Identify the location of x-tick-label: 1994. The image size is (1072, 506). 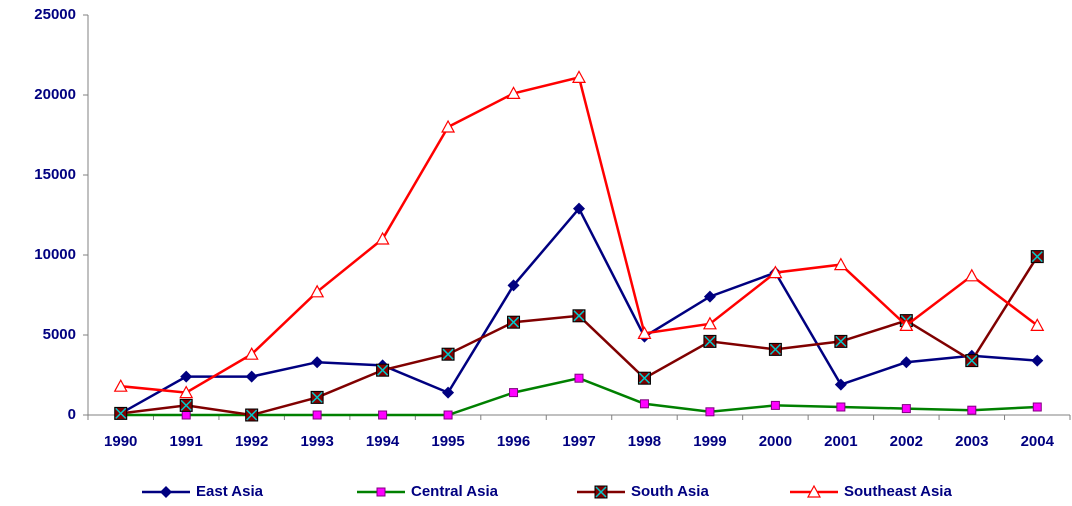
(383, 441).